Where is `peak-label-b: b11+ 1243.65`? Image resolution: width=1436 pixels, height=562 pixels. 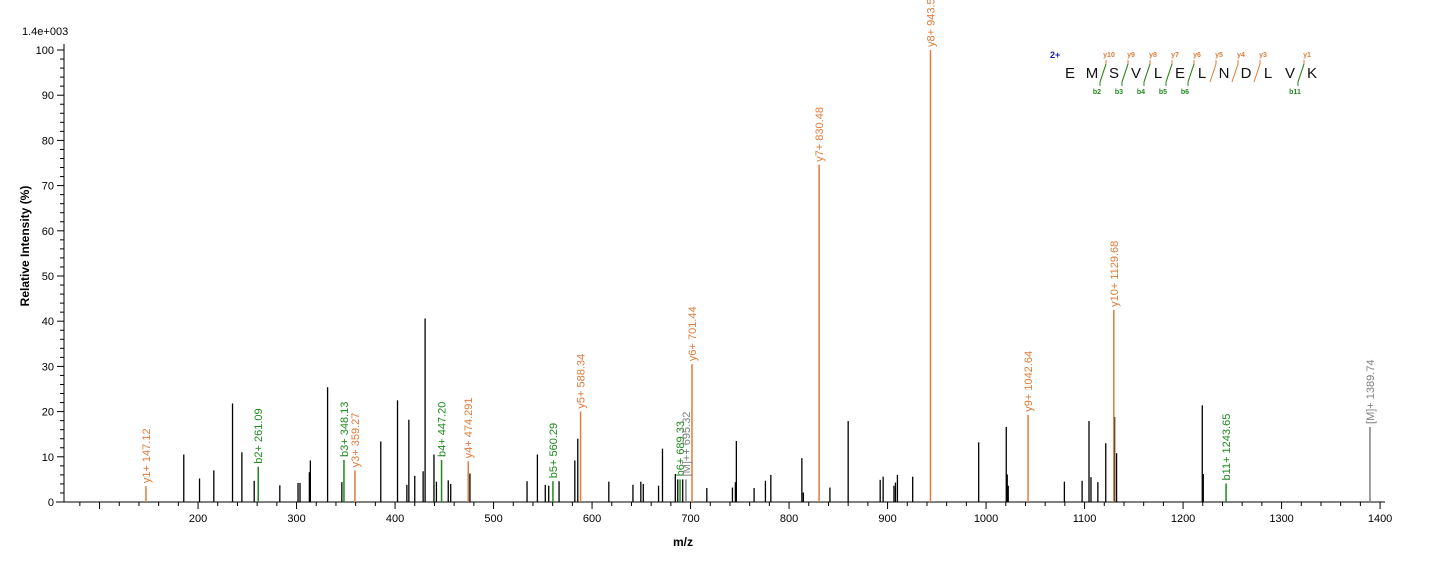 peak-label-b: b11+ 1243.65 is located at coordinates (1227, 447).